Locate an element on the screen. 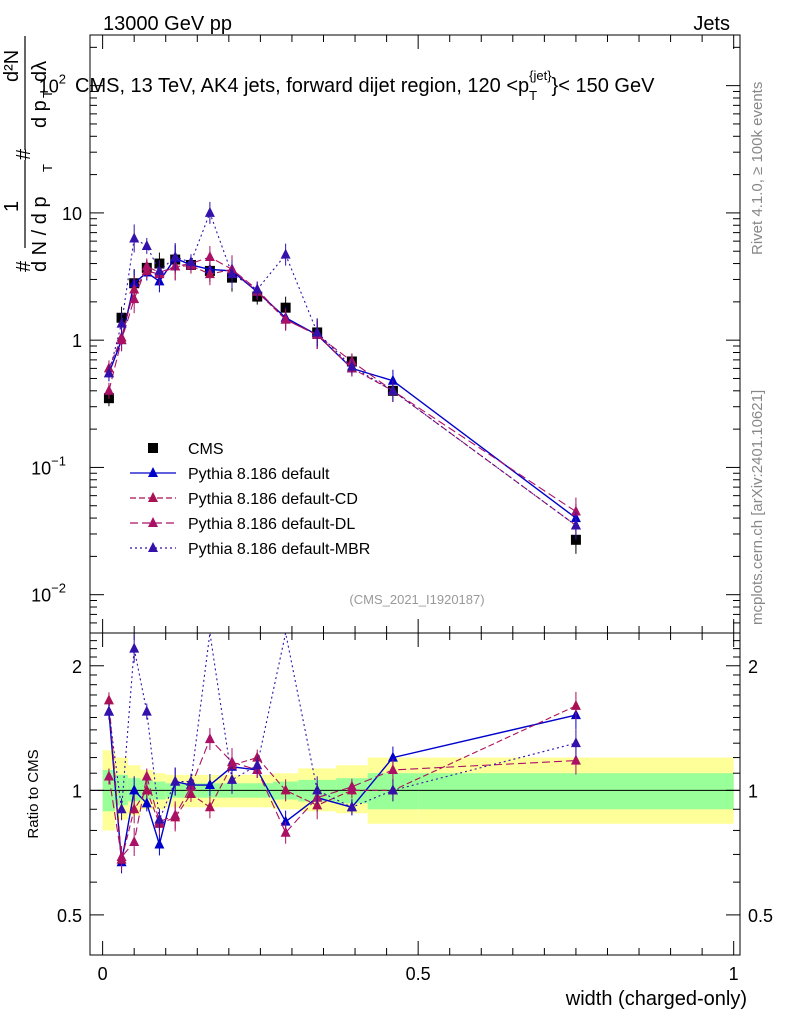 The image size is (786, 1024). ratio-y-tick-label-left: 1 is located at coordinates (77, 791).